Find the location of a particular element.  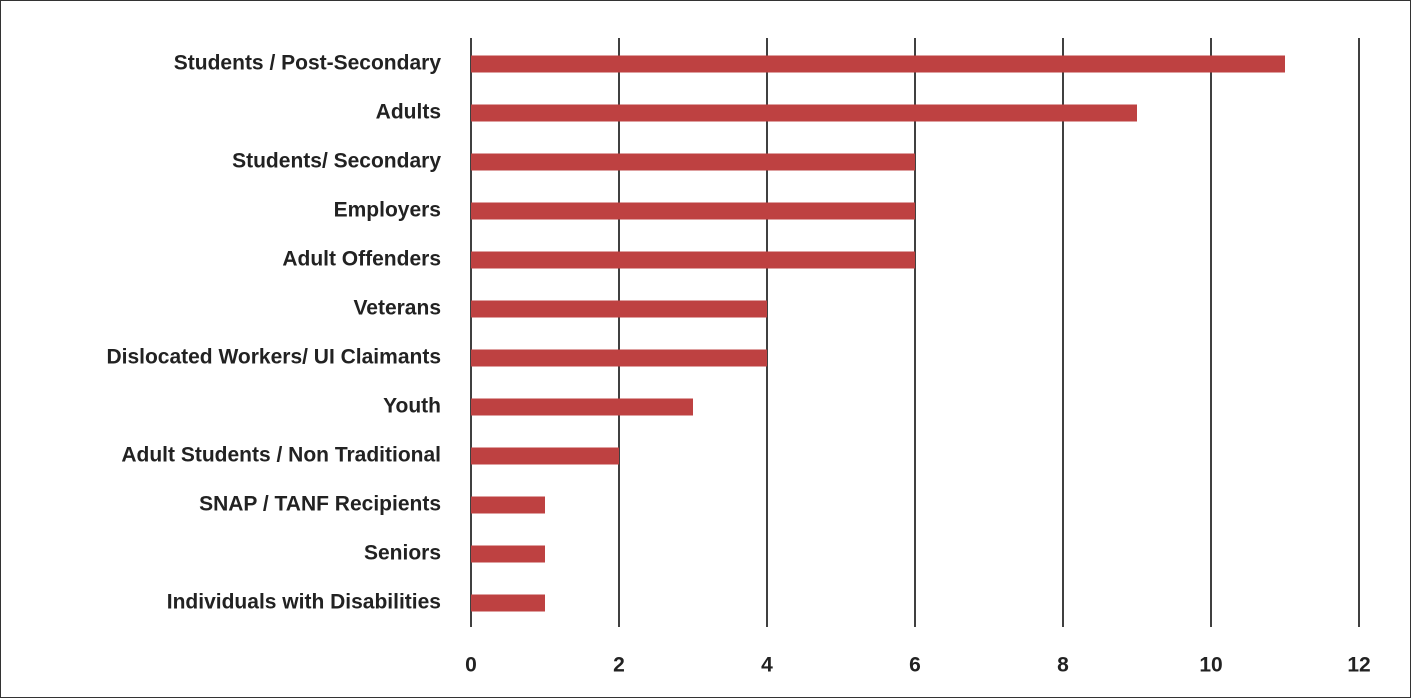

x-tick-label: 6 is located at coordinates (915, 665).